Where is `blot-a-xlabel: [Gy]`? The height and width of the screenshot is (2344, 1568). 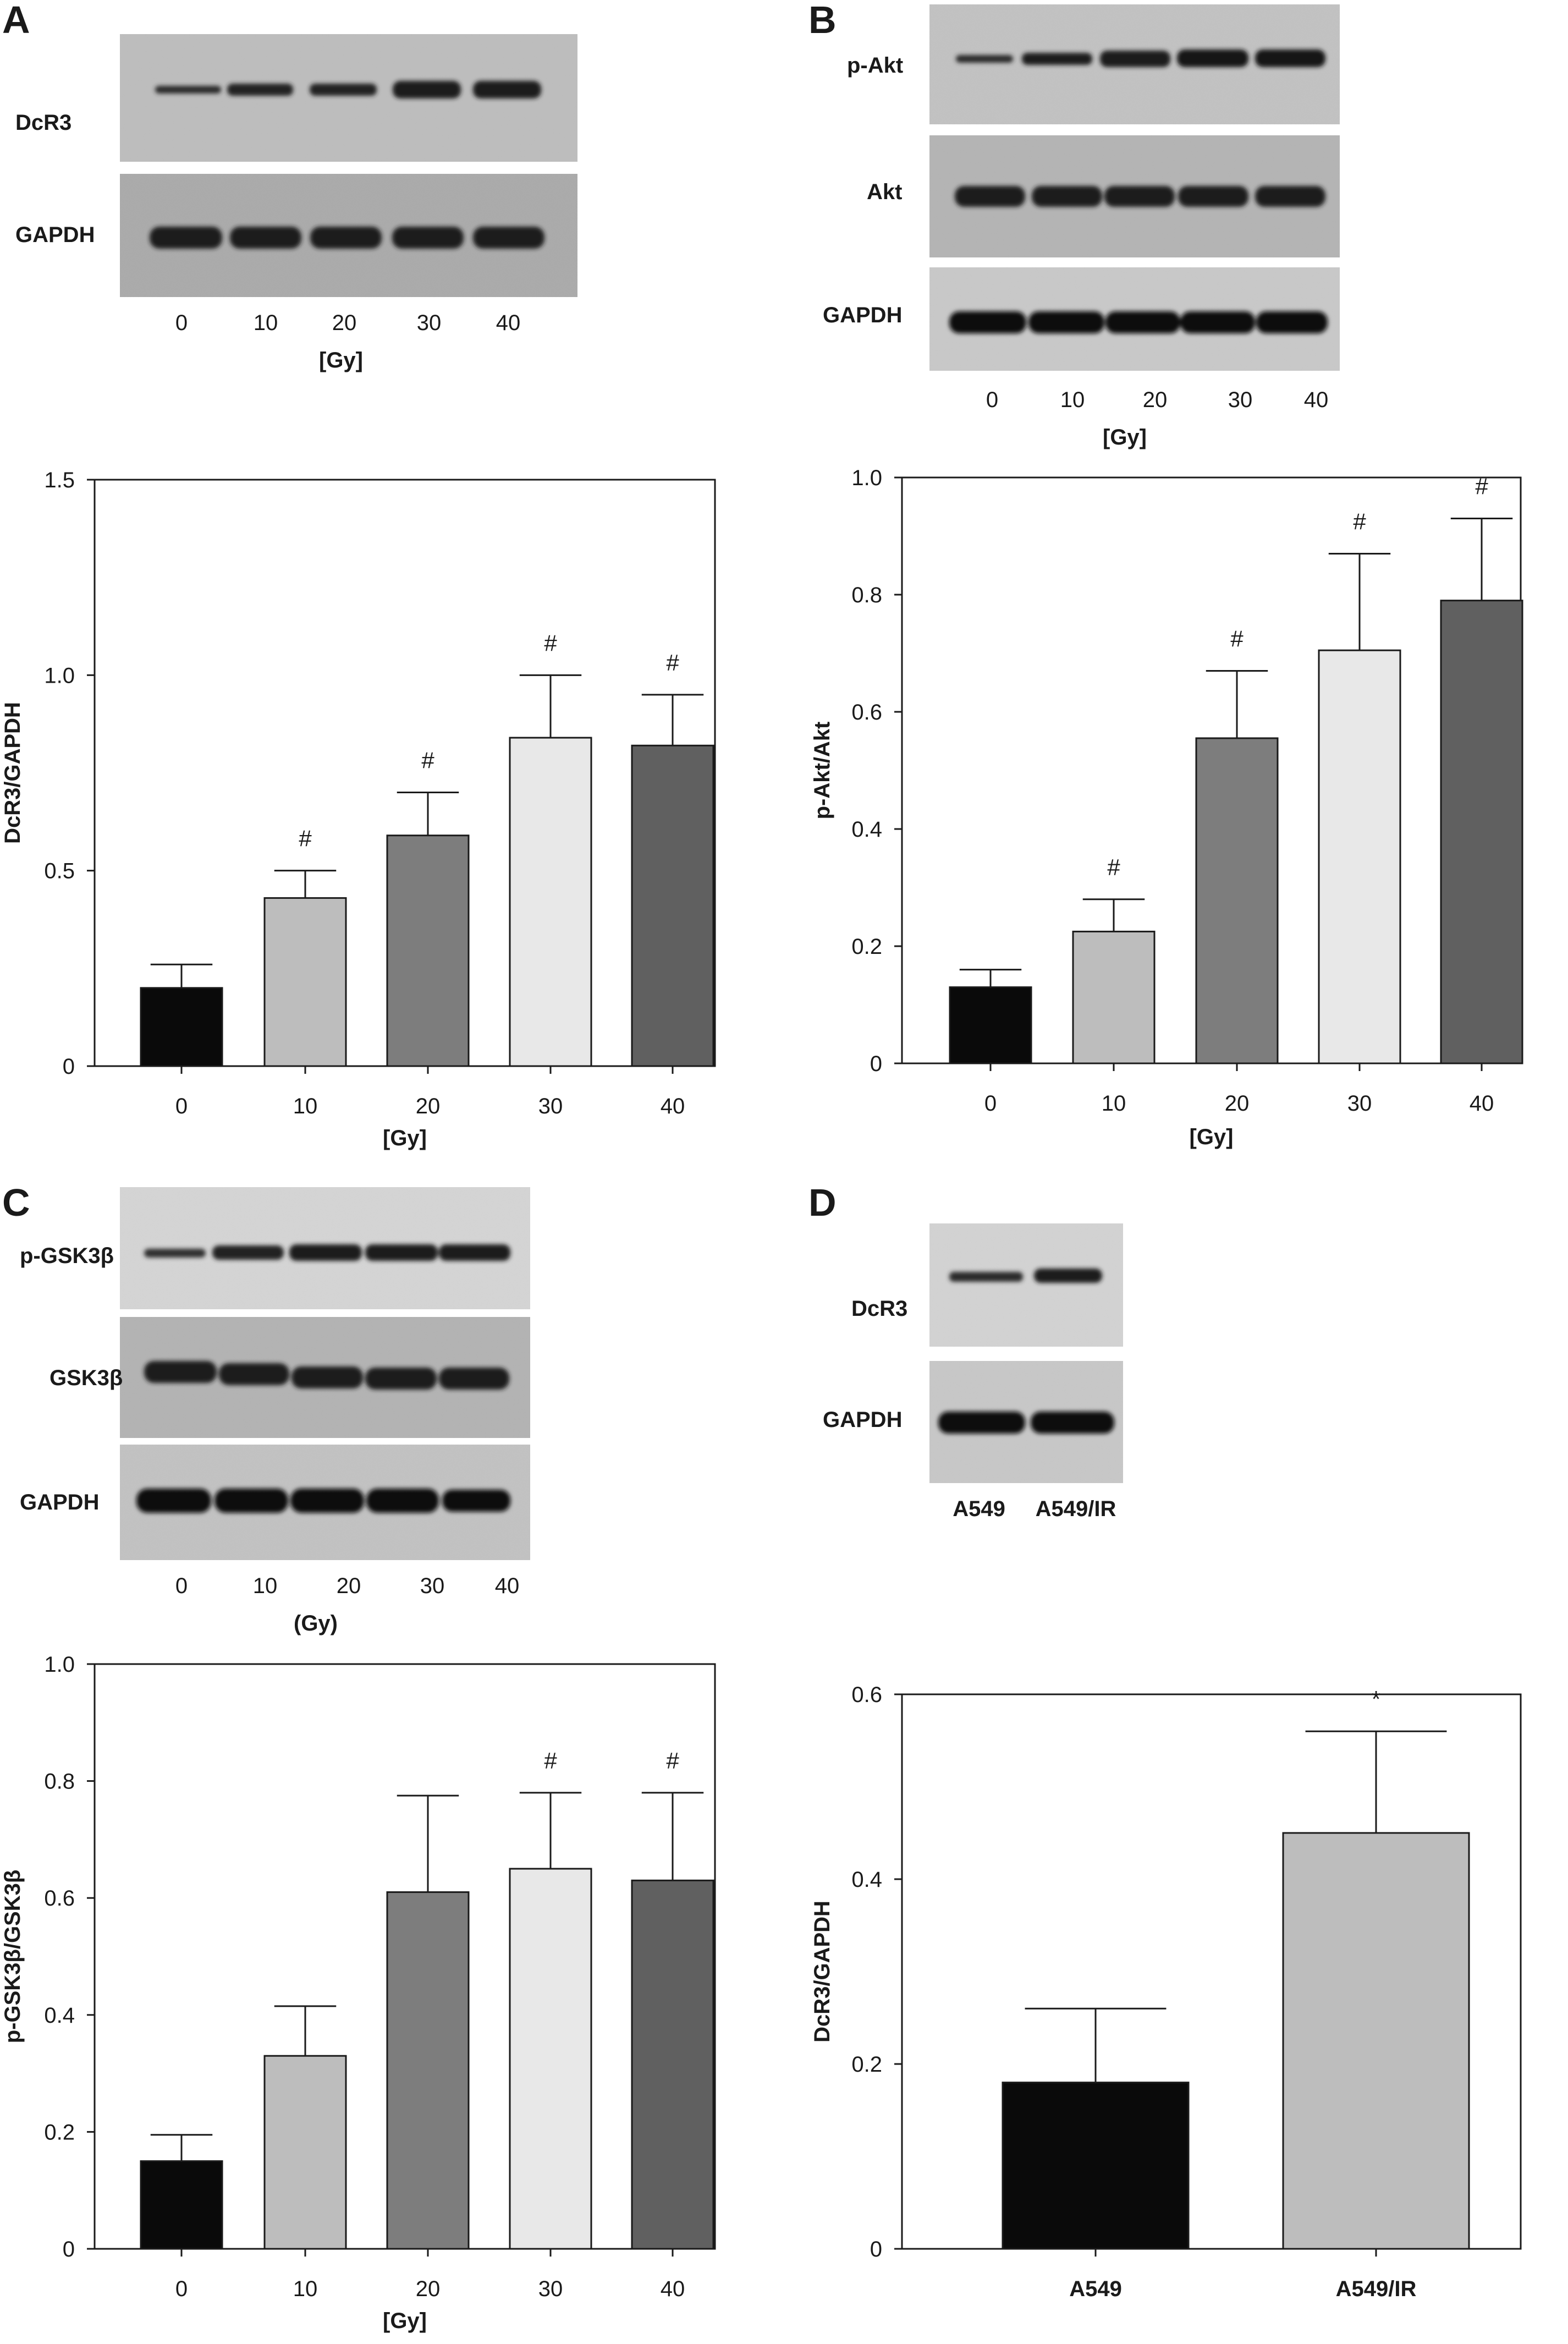
blot-a-xlabel: [Gy] is located at coordinates (341, 360).